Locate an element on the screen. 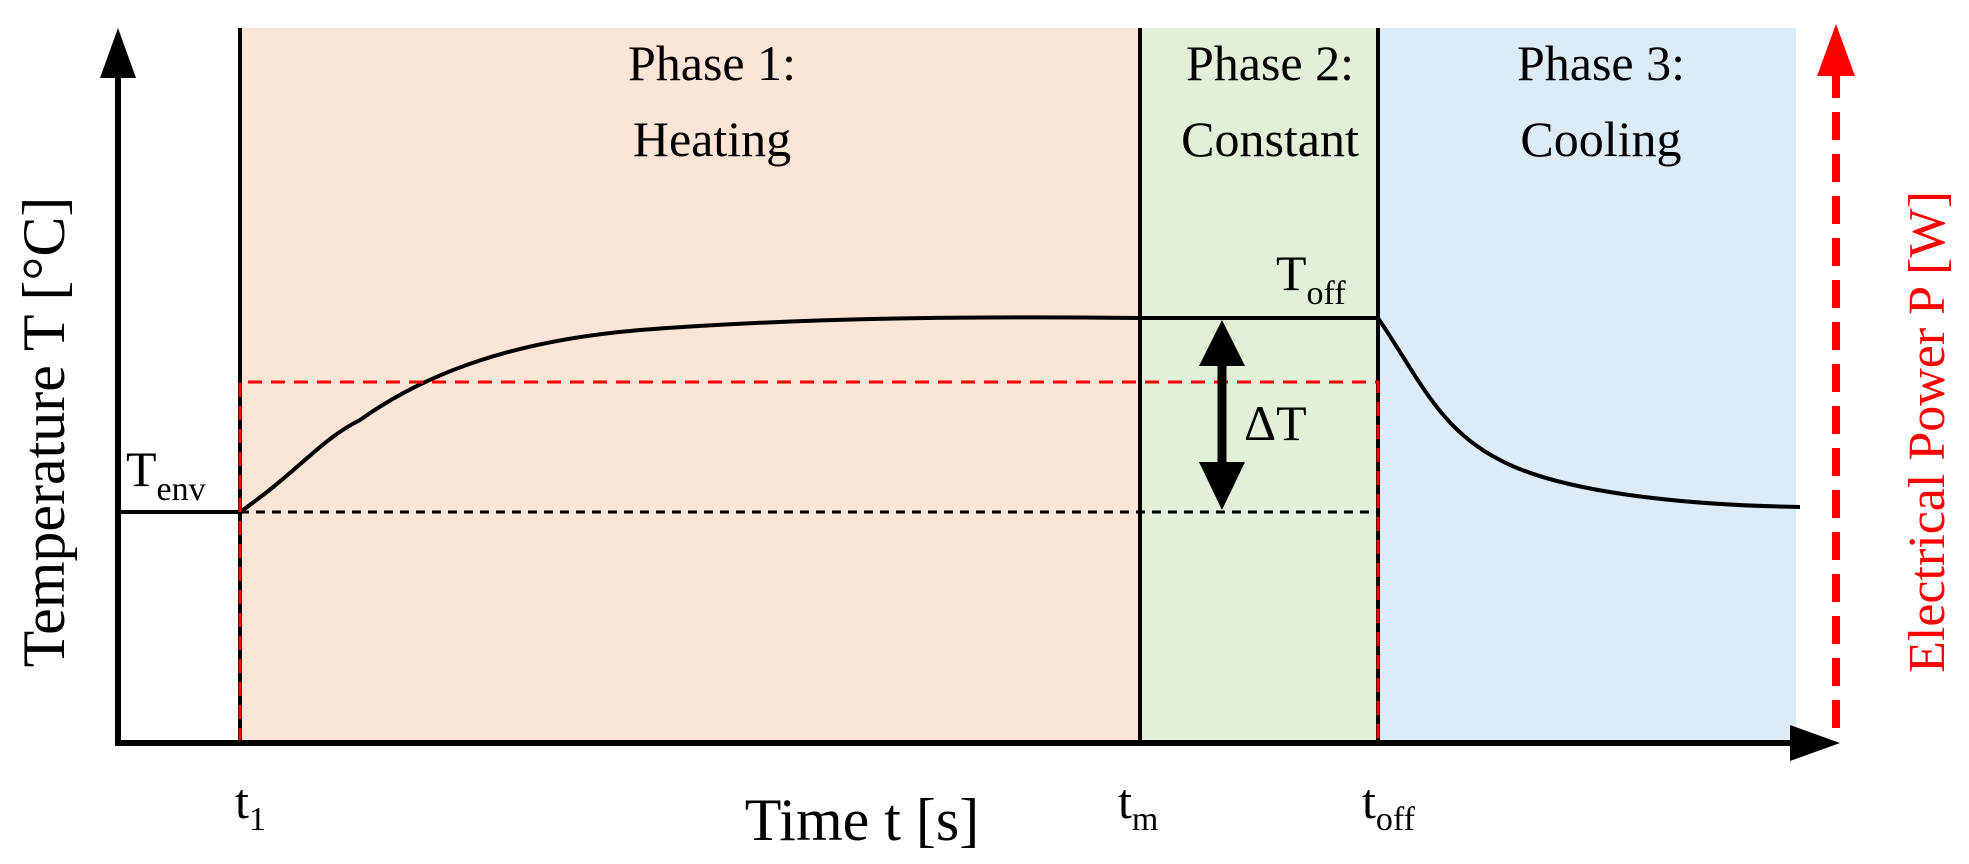  t-env-base: T is located at coordinates (141, 469).